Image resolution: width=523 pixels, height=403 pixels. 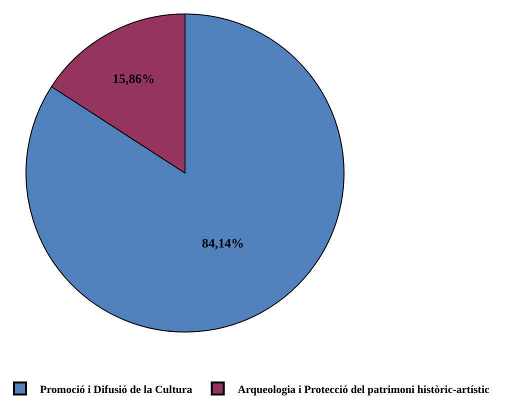 What do you see at coordinates (223, 242) in the screenshot?
I see `data-label: 84,14%` at bounding box center [223, 242].